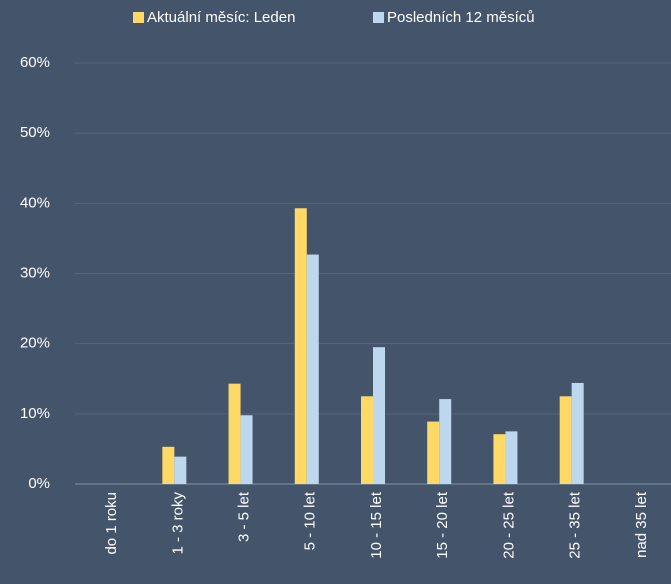 The height and width of the screenshot is (584, 671). What do you see at coordinates (35, 272) in the screenshot?
I see `y-tick-label: 30%` at bounding box center [35, 272].